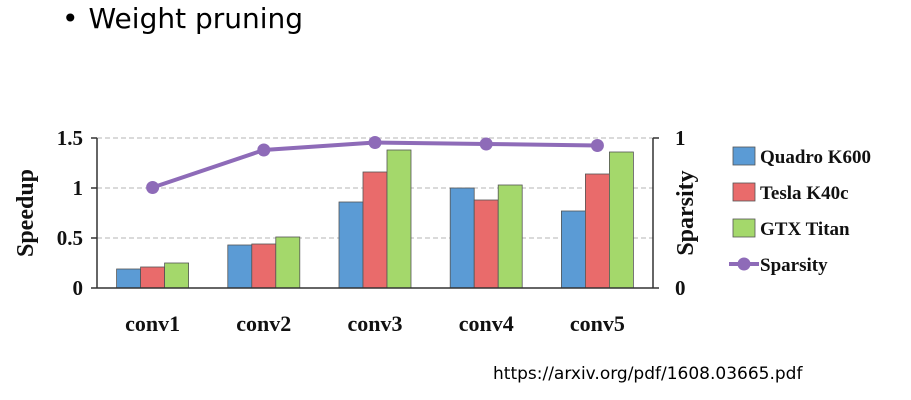 This screenshot has width=911, height=400. What do you see at coordinates (375, 165) in the screenshot?
I see `sparsity-line-layer` at bounding box center [375, 165].